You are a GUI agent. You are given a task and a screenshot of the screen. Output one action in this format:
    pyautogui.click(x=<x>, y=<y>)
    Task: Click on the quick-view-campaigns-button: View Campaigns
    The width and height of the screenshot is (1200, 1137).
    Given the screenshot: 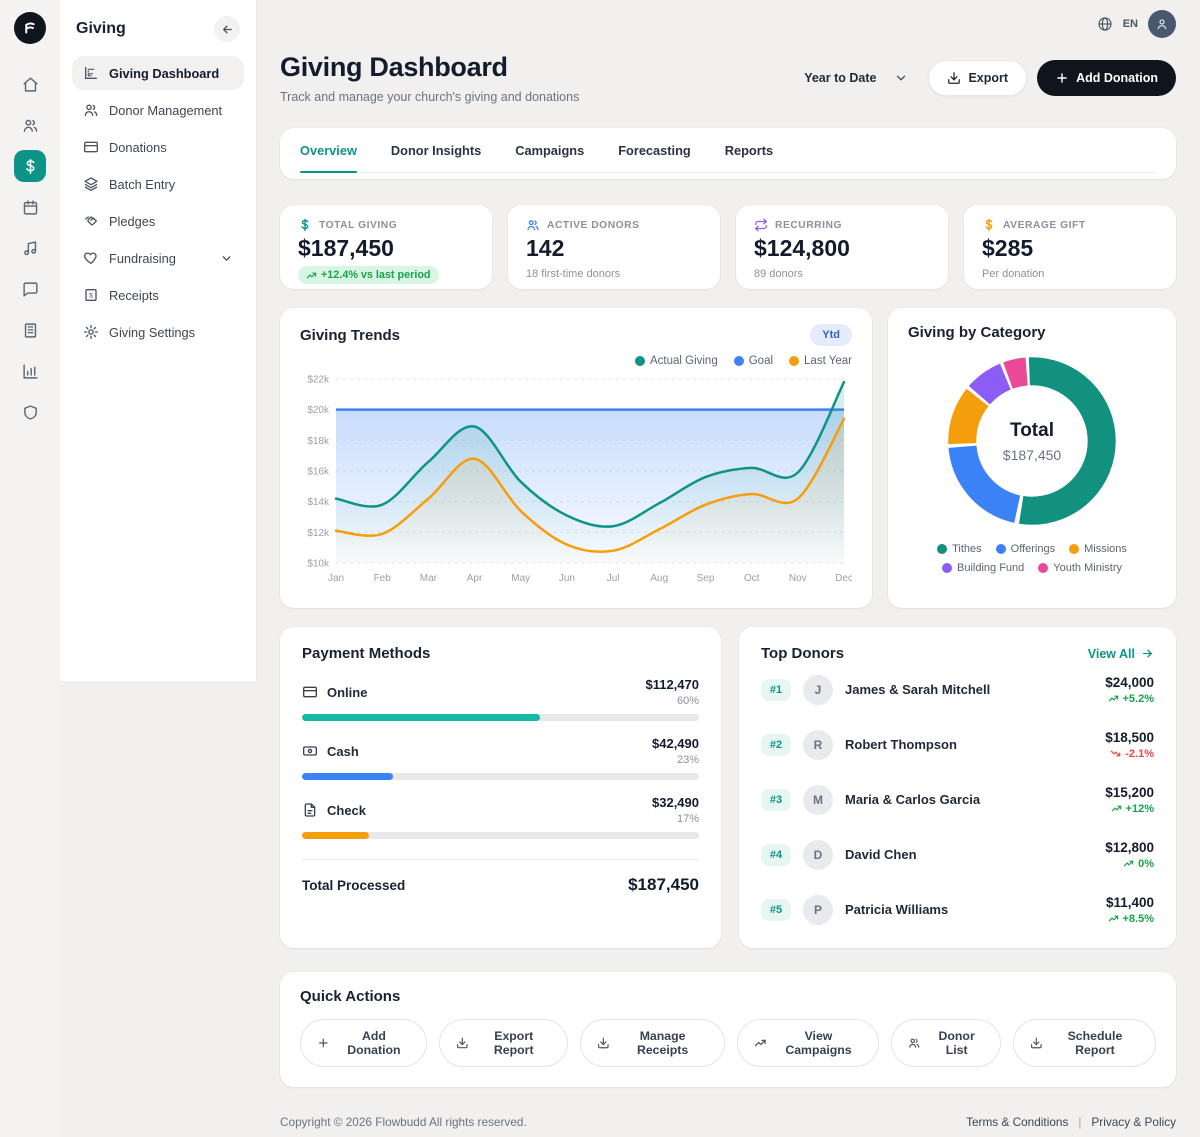 What is the action you would take?
    pyautogui.click(x=808, y=1043)
    